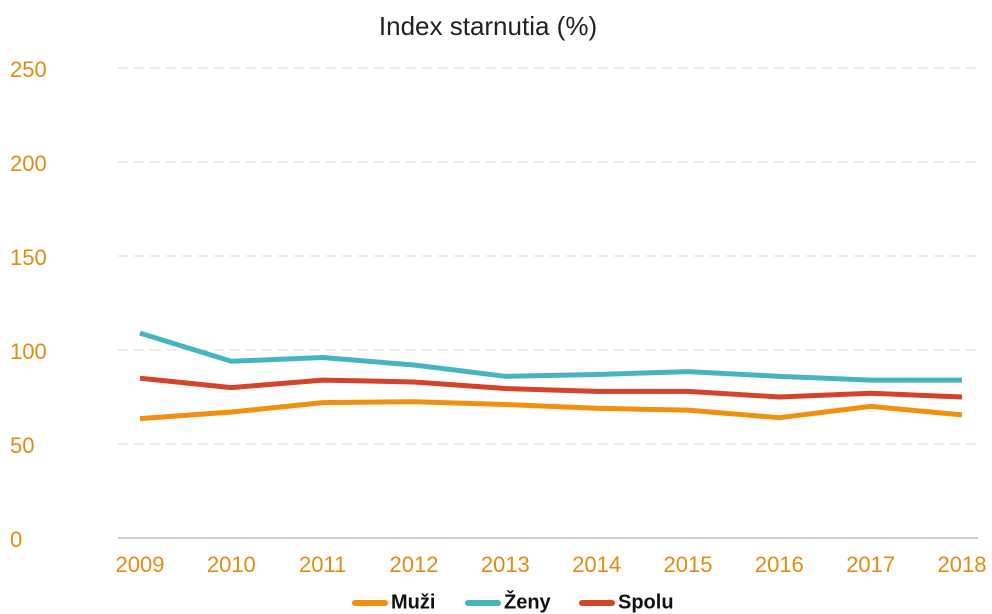 This screenshot has width=992, height=614. Describe the element at coordinates (16, 539) in the screenshot. I see `y-tick-label: 0` at that location.